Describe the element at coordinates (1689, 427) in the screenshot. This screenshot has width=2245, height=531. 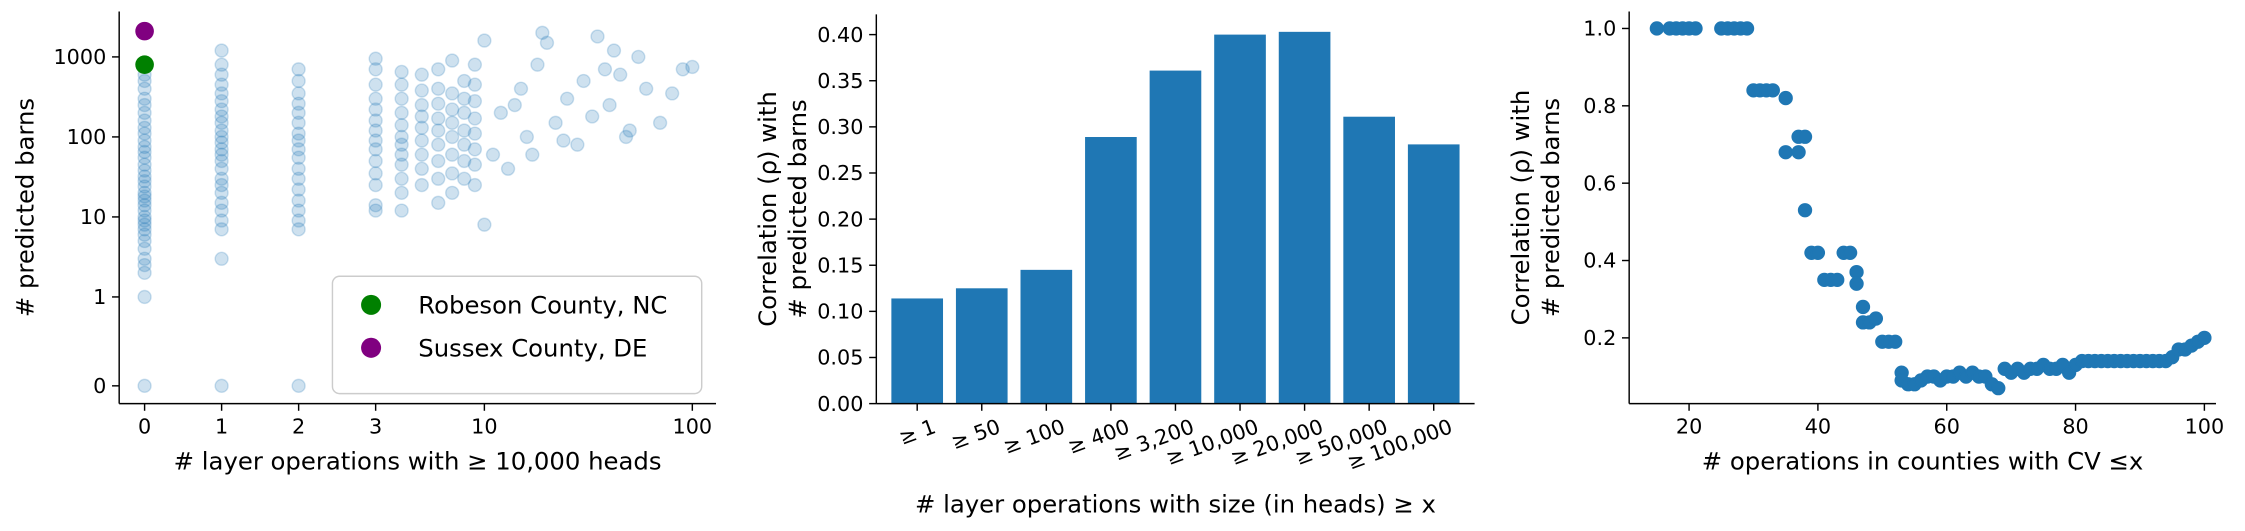
I see `x-tick-label: 20` at that location.